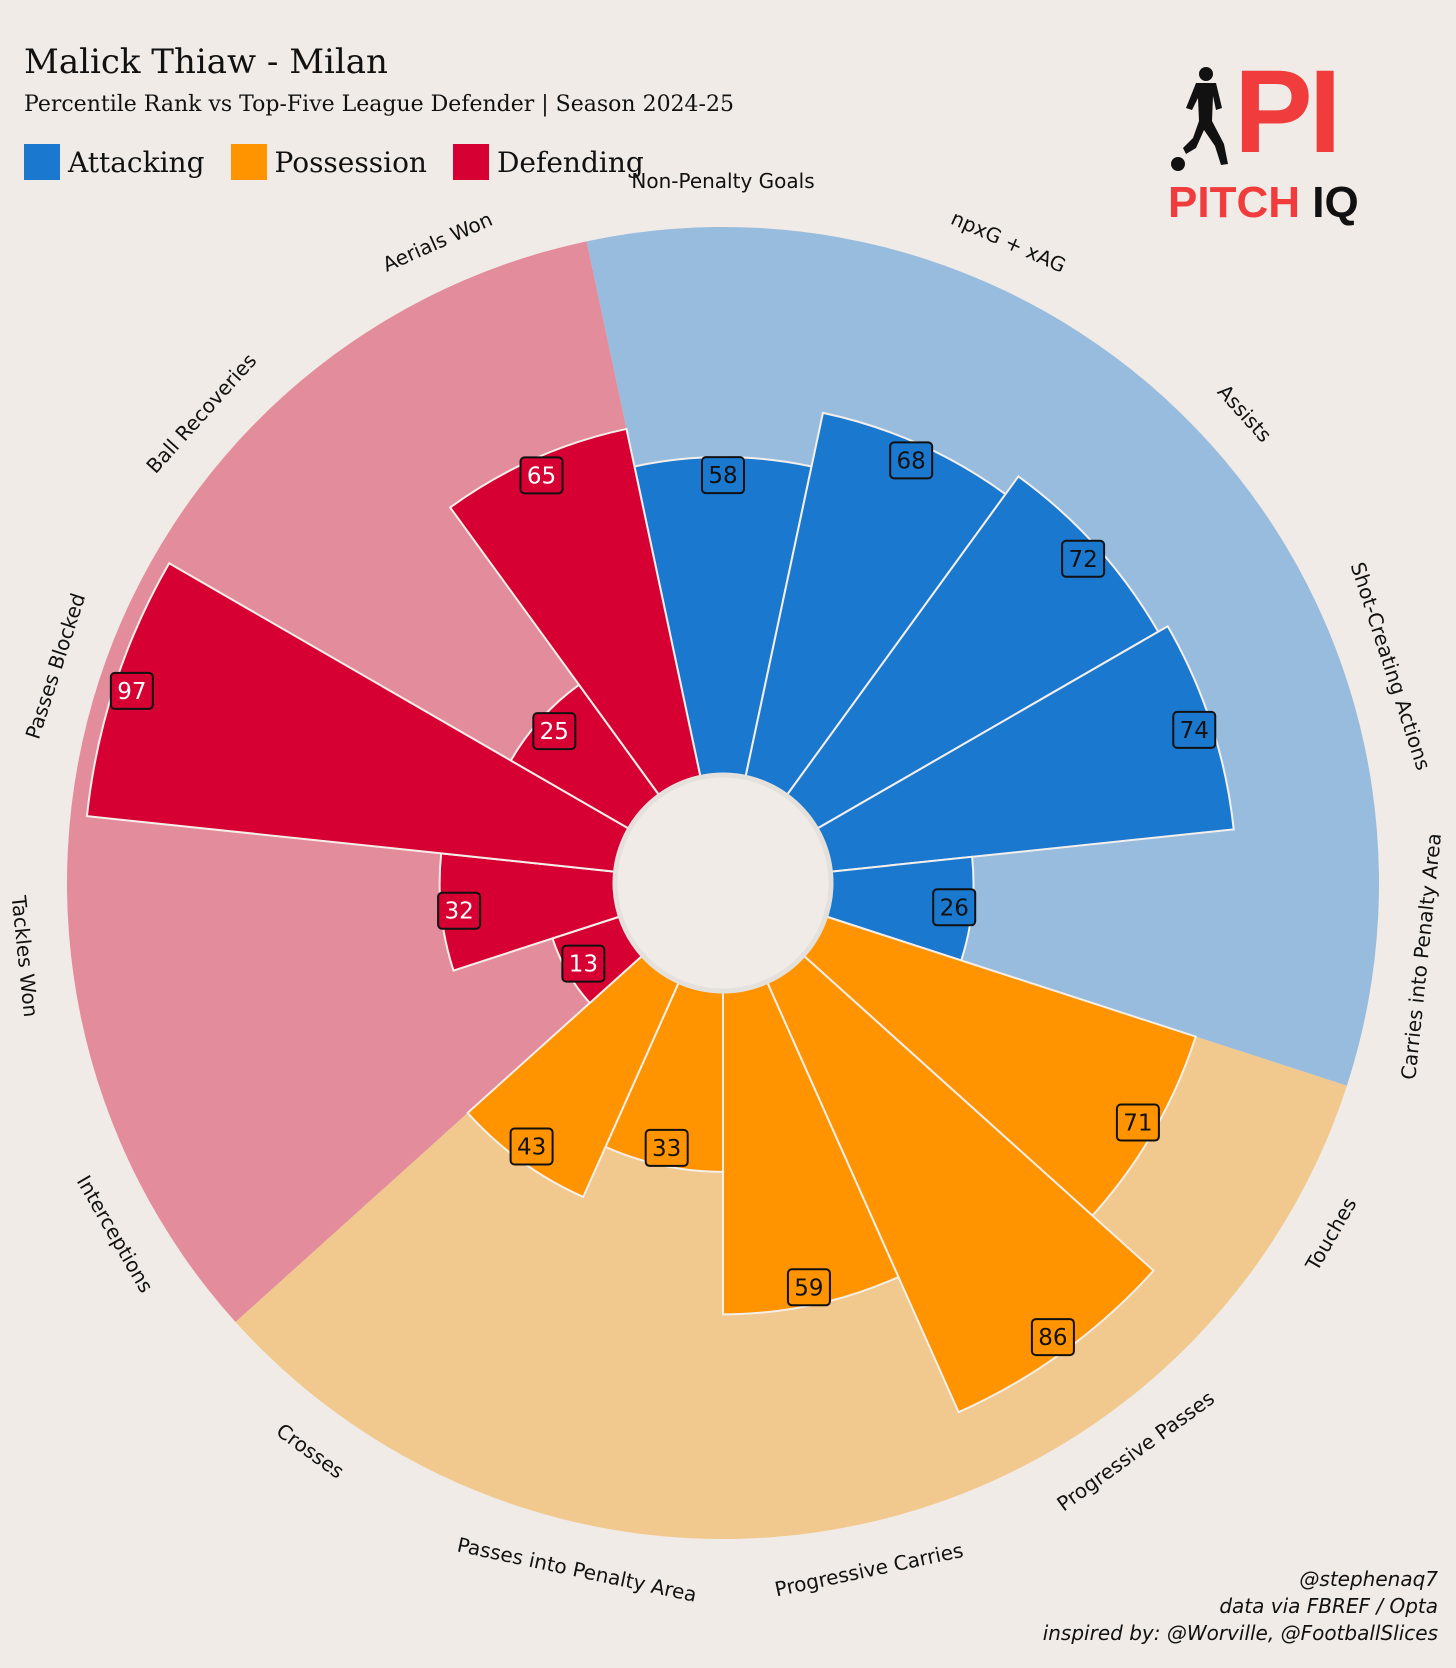  Describe the element at coordinates (1368, 1579) in the screenshot. I see `credit-author: @stephenaq7` at that location.